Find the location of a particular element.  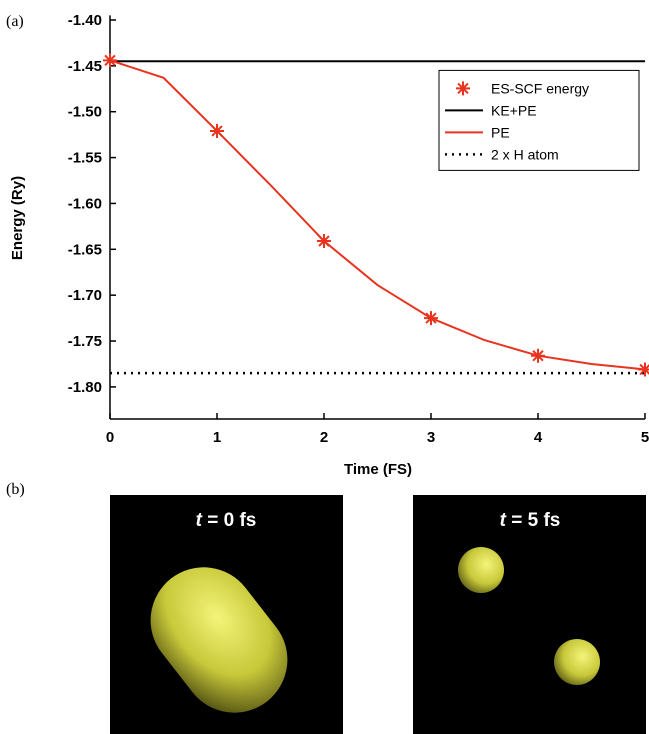

y-tick-label: -1.65 is located at coordinates (85, 249).